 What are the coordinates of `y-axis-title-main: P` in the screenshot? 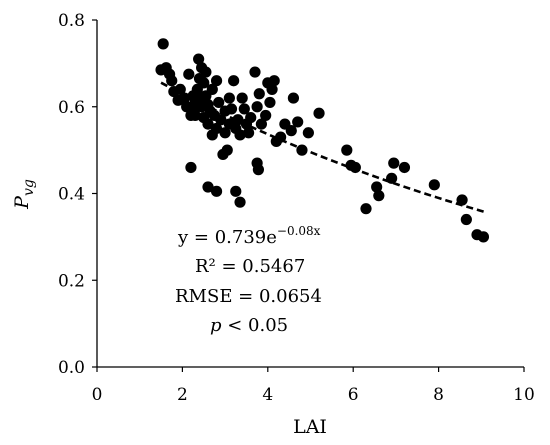 It's located at (22, 202).